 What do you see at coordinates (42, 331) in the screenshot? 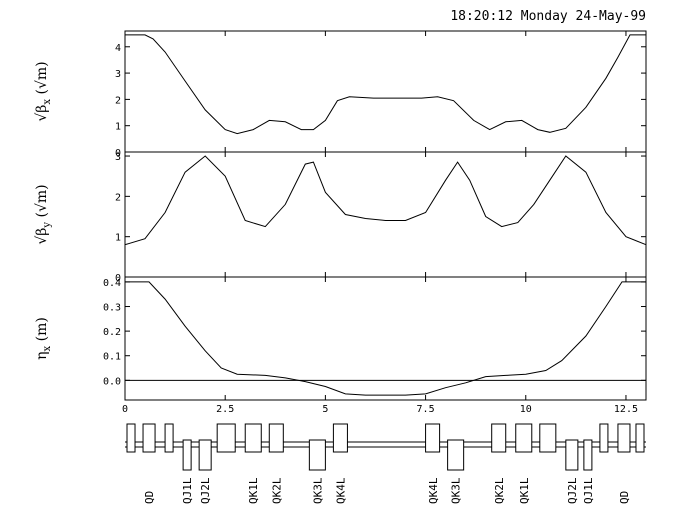
I see `y-label-unit: (m)` at bounding box center [42, 331].